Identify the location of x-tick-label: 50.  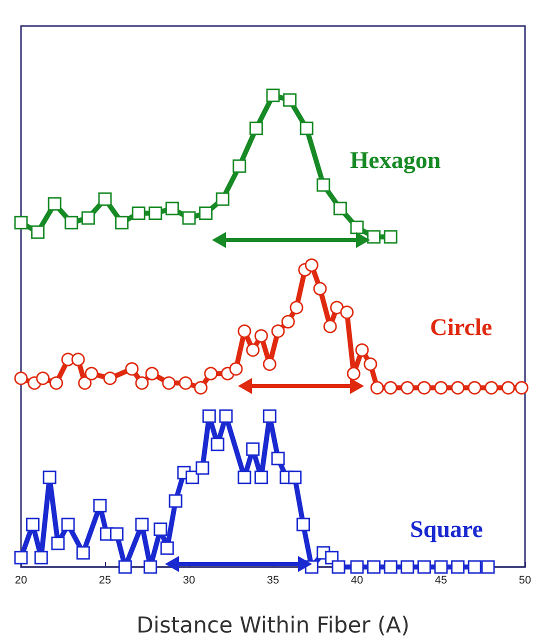
(525, 580).